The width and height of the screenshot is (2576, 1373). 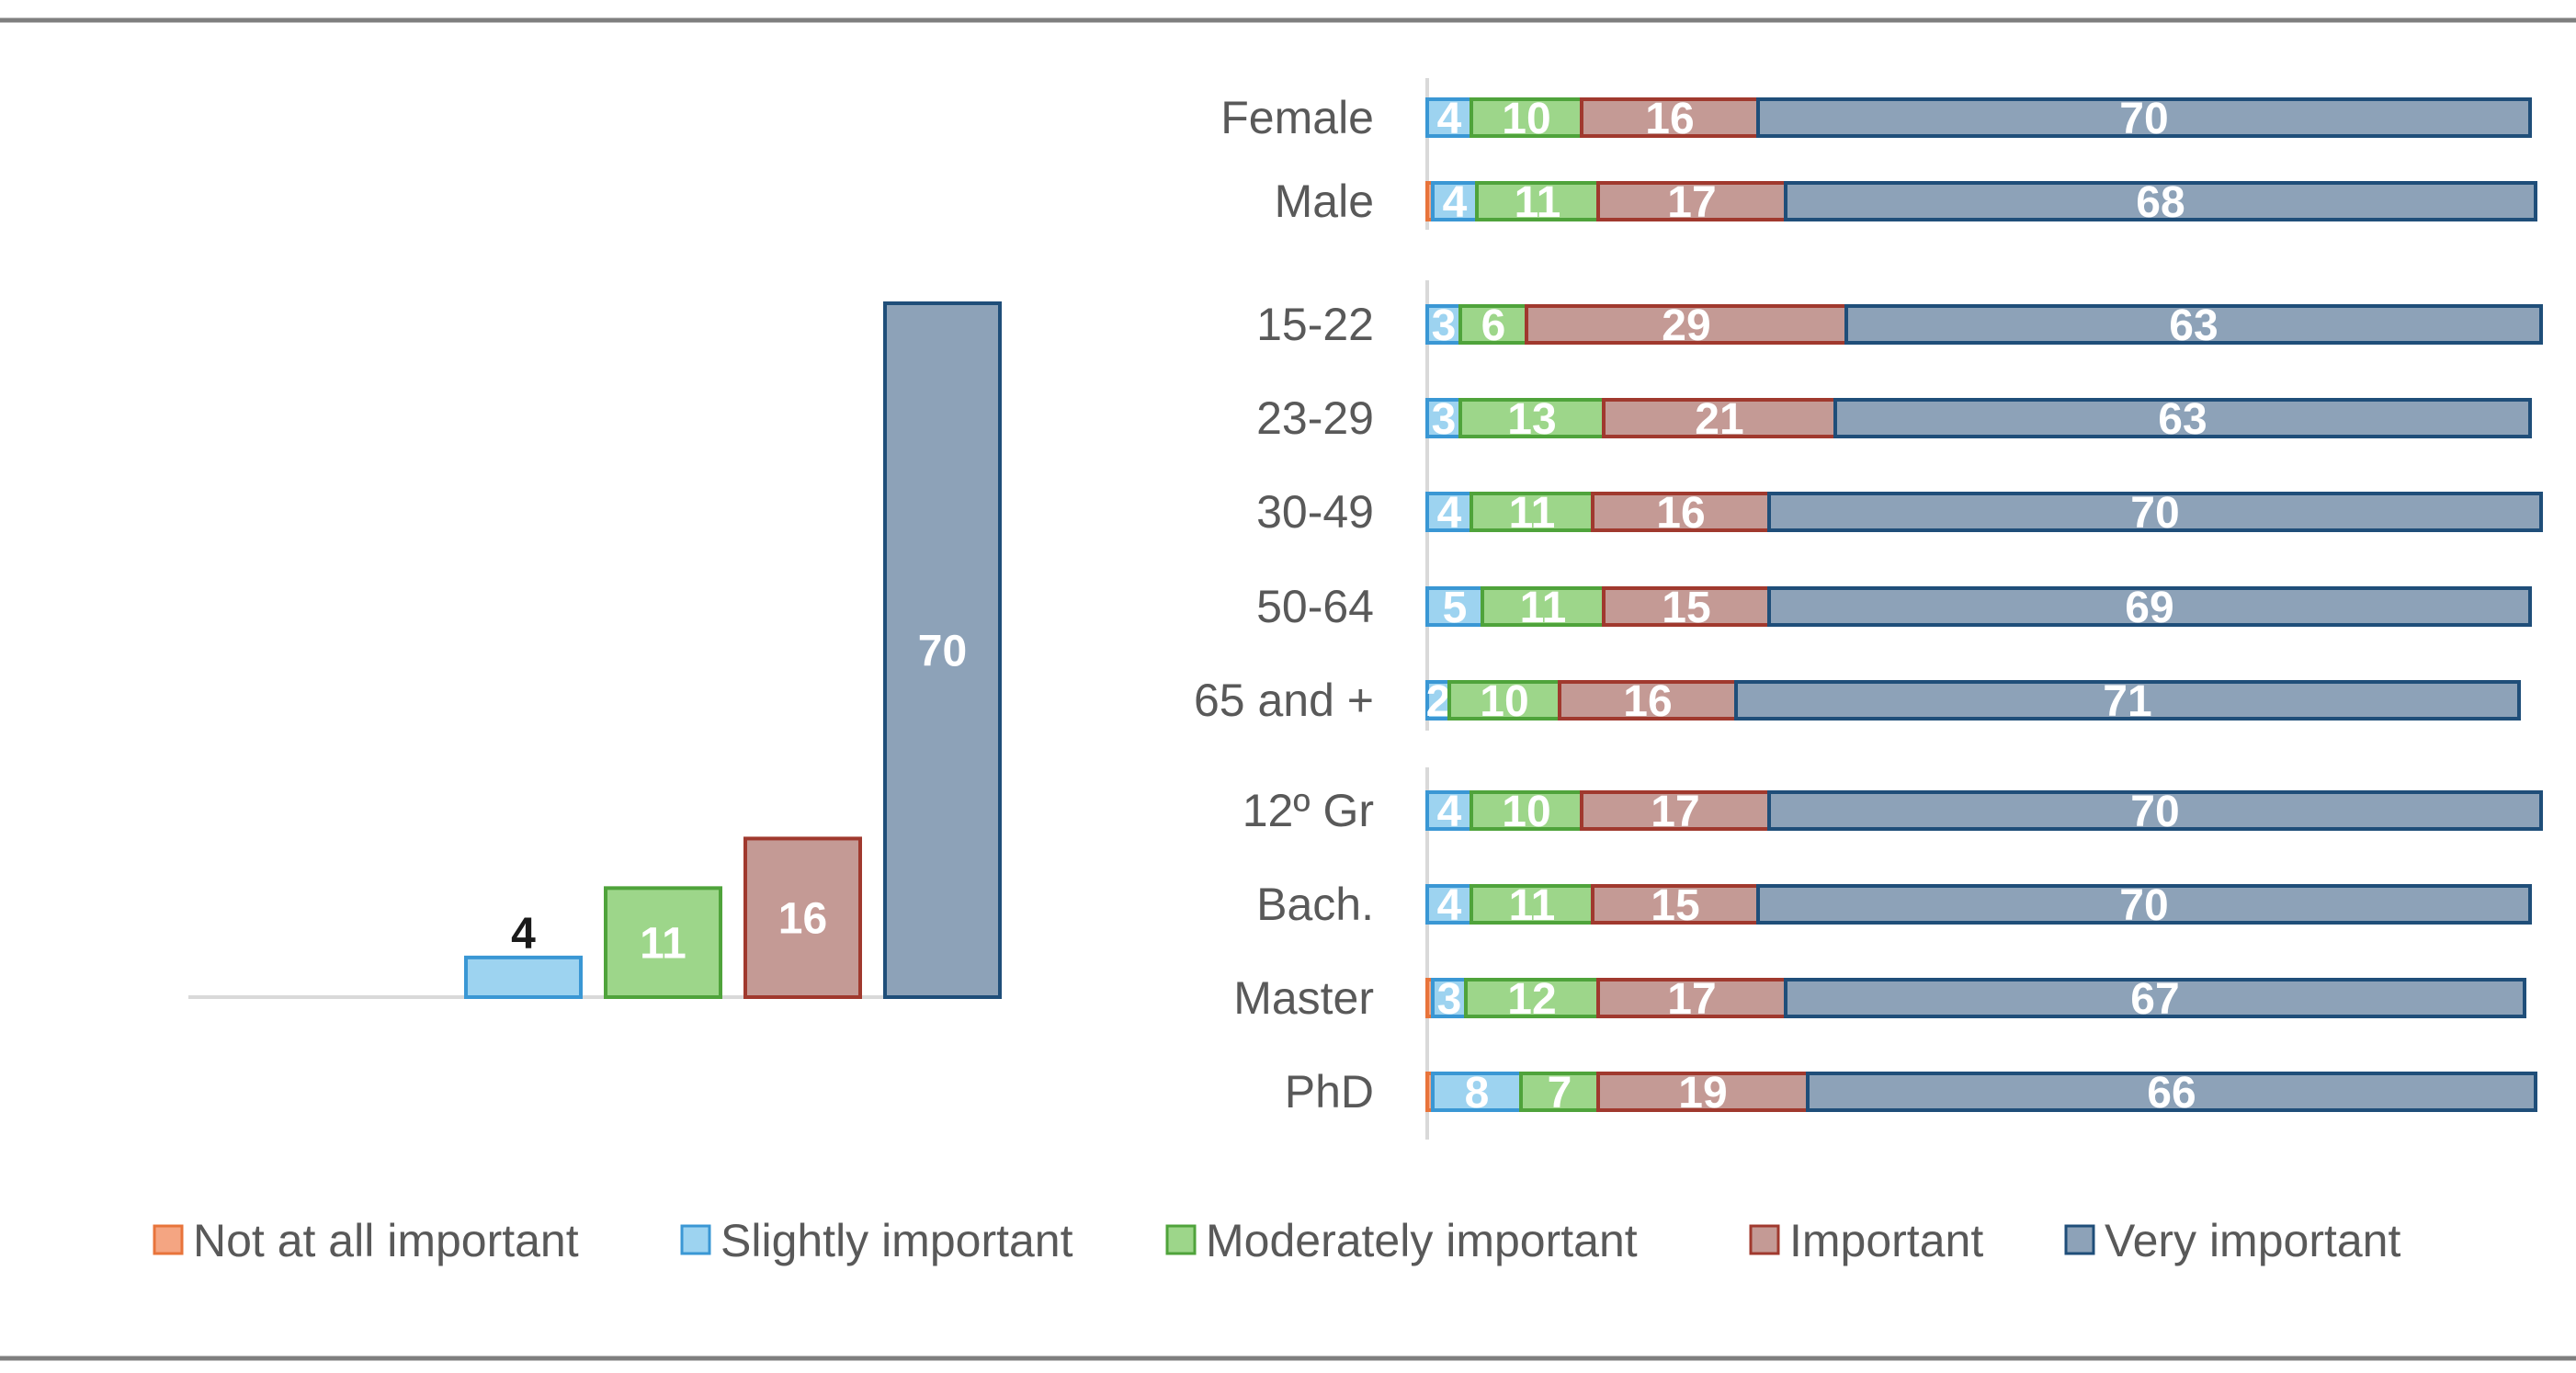 I want to click on segment-label-23-29-slightly-important: 3, so click(x=1444, y=419).